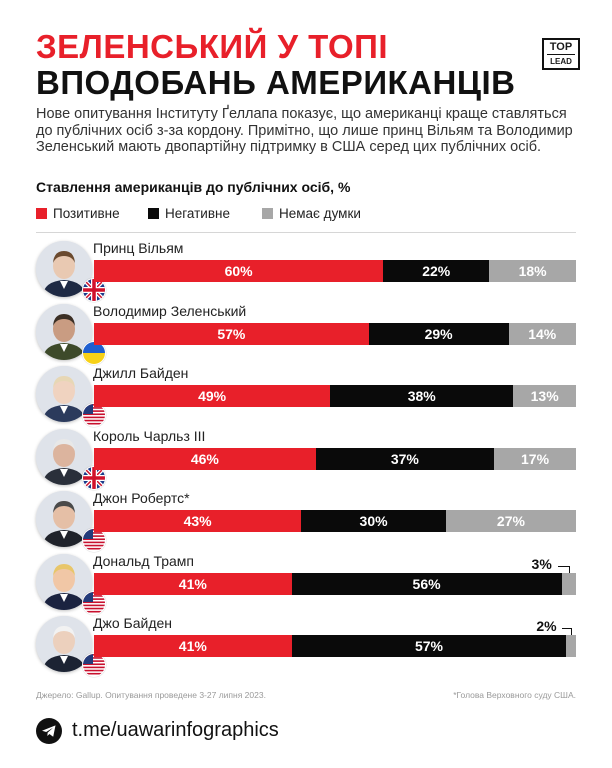 This screenshot has width=612, height=768. I want to click on stacked-bar: 41% 56% 3%, so click(335, 575).